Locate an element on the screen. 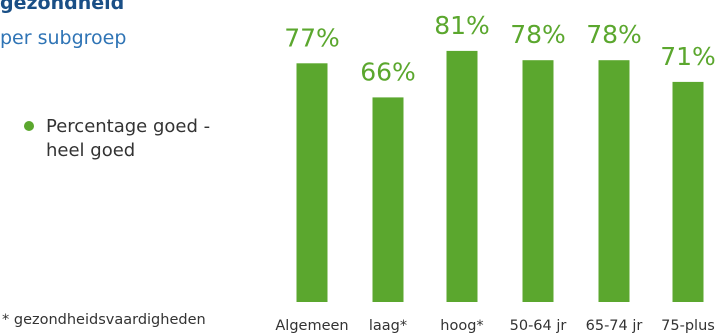 This screenshot has width=720, height=336. category-label: hoog* is located at coordinates (461, 326).